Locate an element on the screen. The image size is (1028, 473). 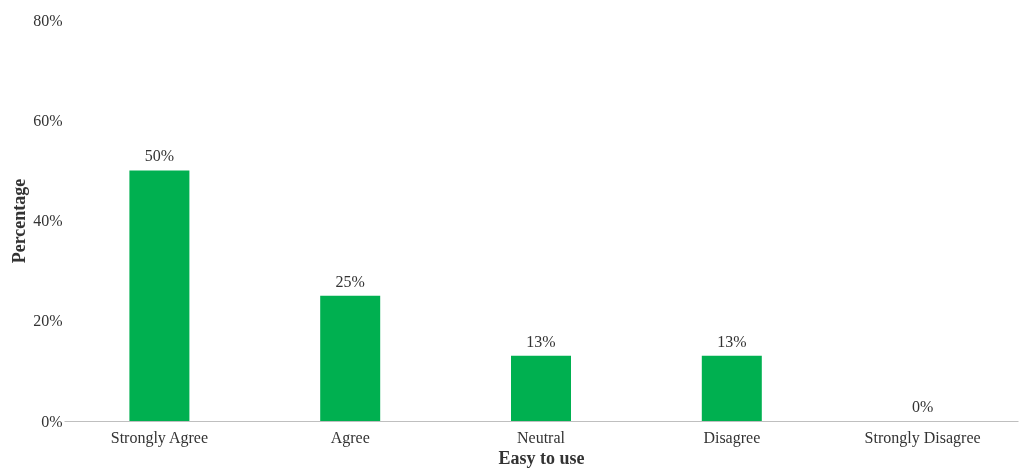
y-tick-label: 60% is located at coordinates (48, 120).